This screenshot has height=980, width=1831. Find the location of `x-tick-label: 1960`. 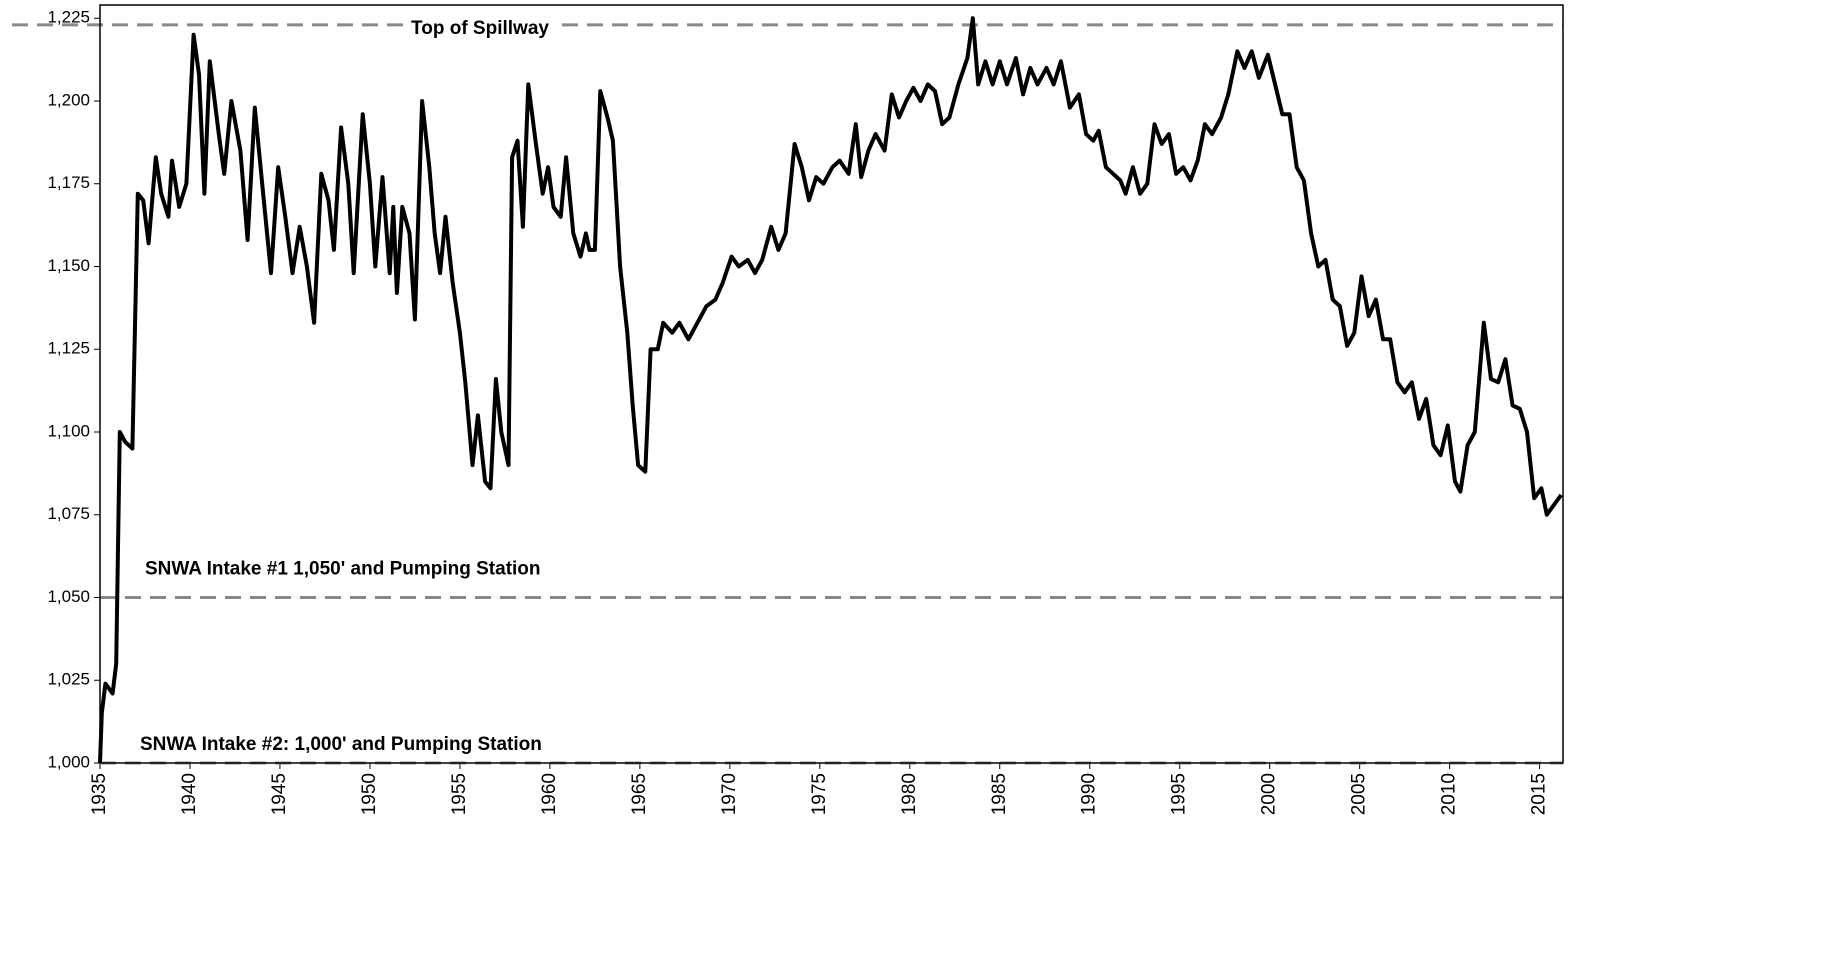

x-tick-label: 1960 is located at coordinates (549, 794).